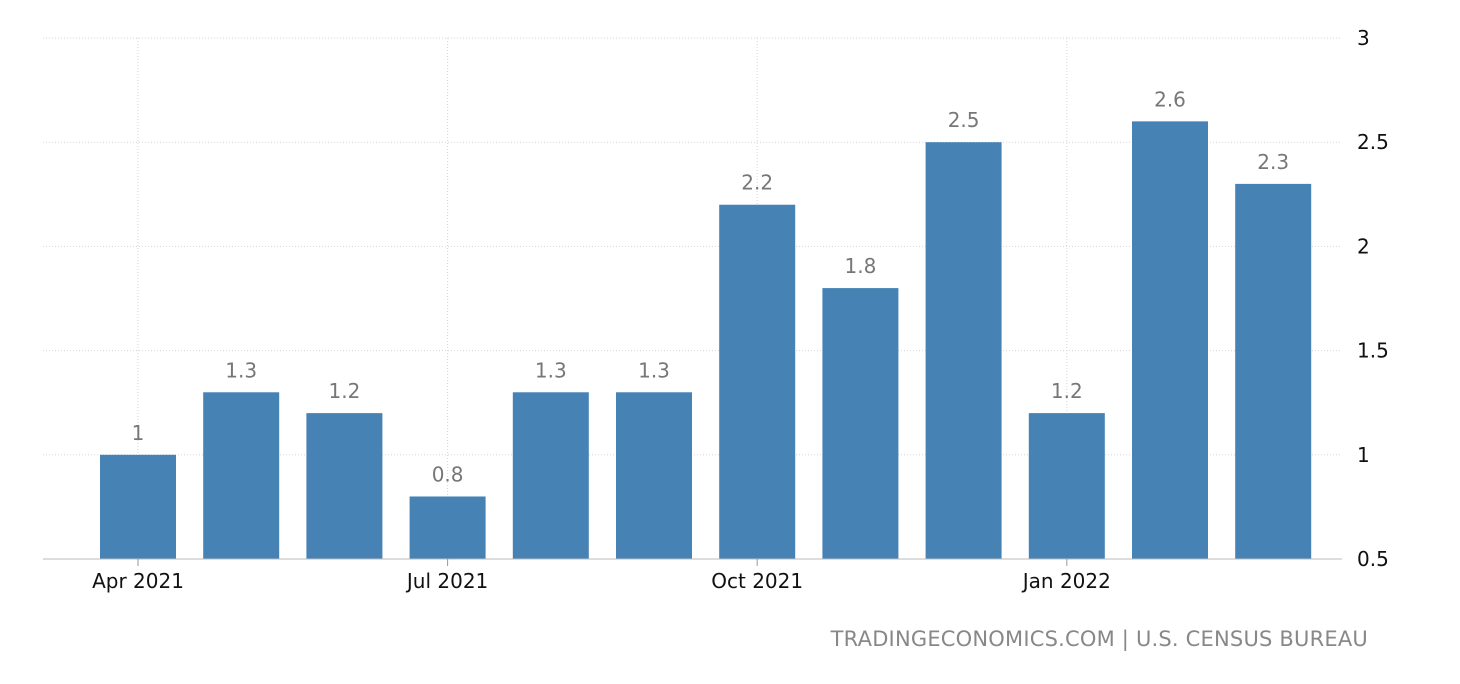  I want to click on y-tick-label: 3, so click(1363, 38).